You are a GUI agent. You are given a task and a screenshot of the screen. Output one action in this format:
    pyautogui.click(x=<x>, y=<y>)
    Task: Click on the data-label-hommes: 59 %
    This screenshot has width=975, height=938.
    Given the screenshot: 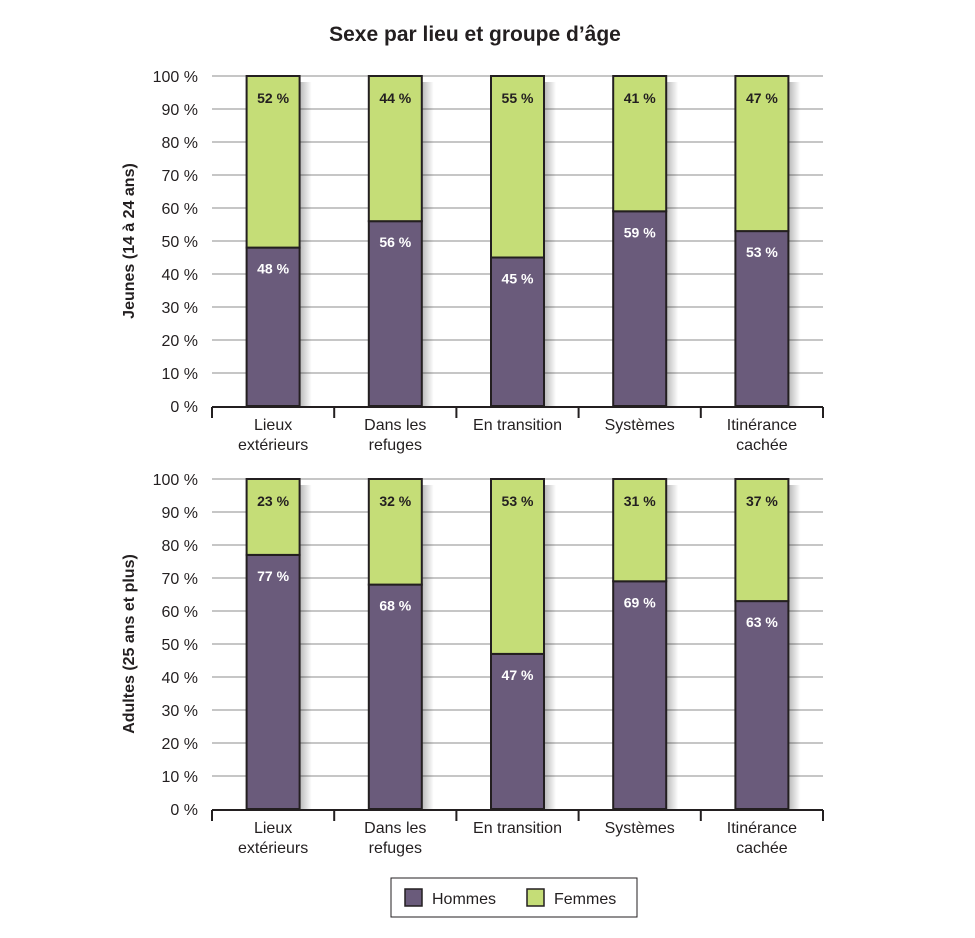 What is the action you would take?
    pyautogui.click(x=640, y=232)
    